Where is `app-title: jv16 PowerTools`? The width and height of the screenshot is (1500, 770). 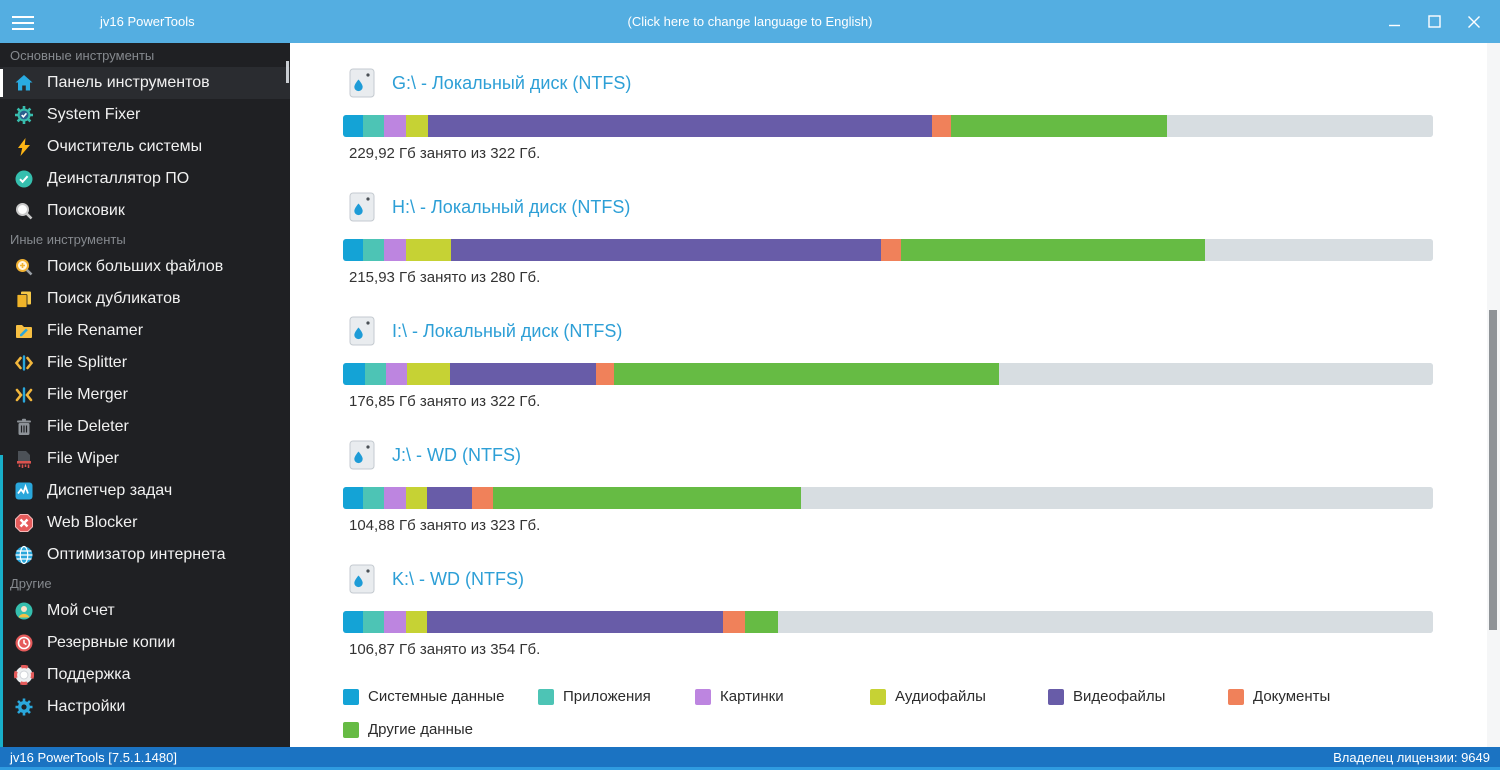 app-title: jv16 PowerTools is located at coordinates (147, 21).